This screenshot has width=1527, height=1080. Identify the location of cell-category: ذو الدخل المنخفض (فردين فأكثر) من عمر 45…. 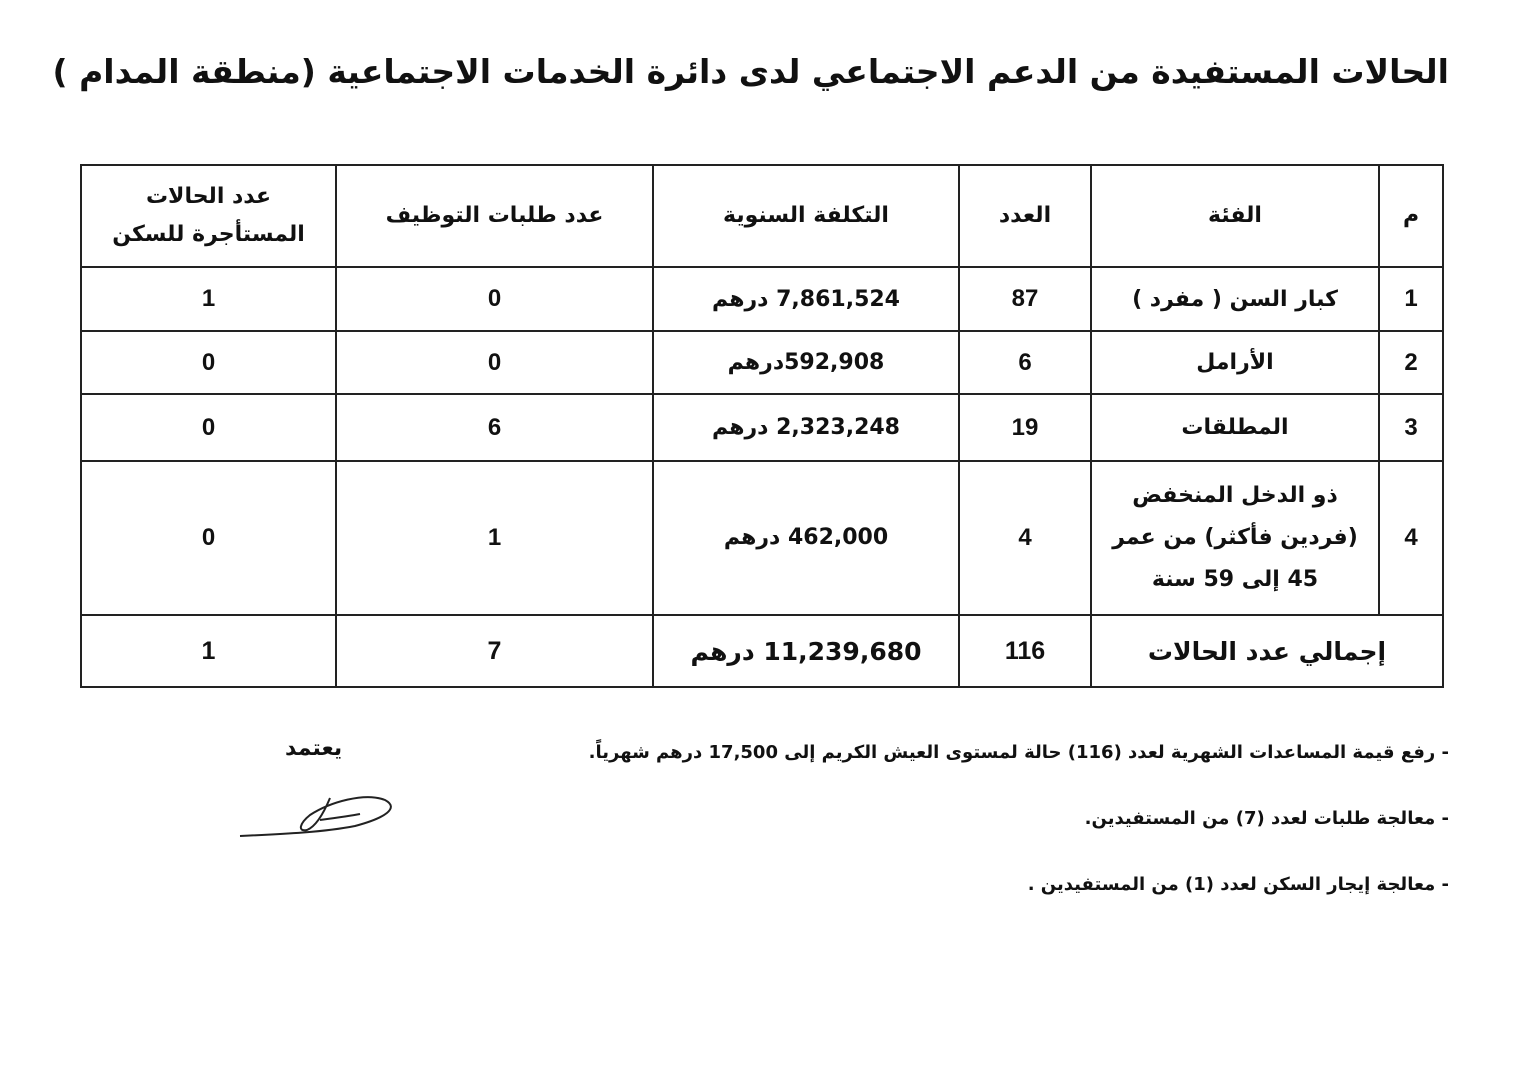
(1235, 538).